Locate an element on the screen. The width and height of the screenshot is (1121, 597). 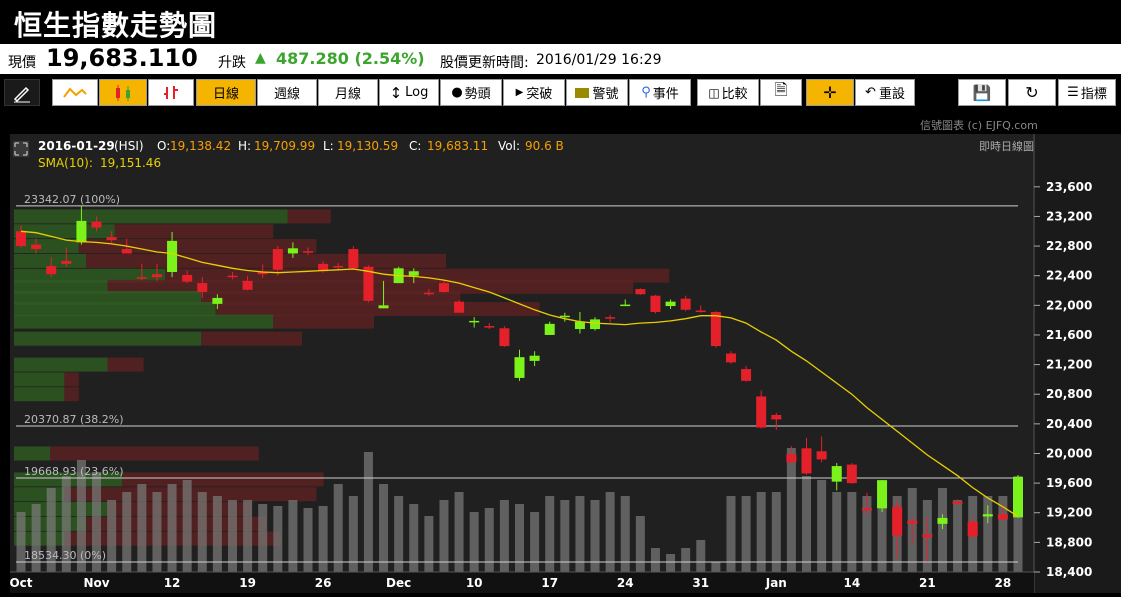
momentum-button: ● 勢頭 is located at coordinates (471, 92).